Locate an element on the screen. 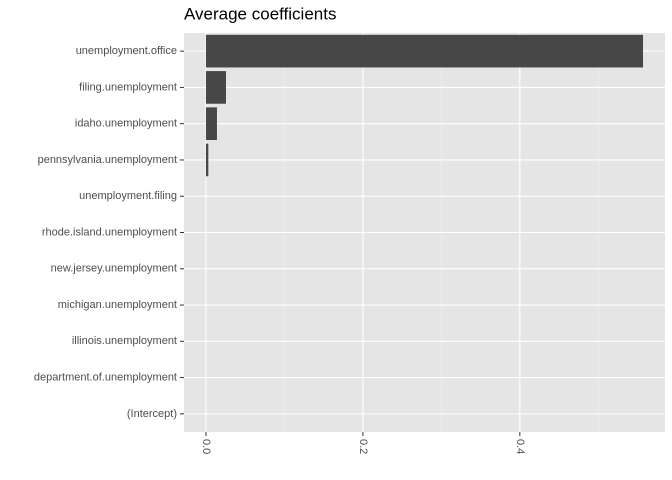  y-tick-label: idaho.unemployment is located at coordinates (126, 124).